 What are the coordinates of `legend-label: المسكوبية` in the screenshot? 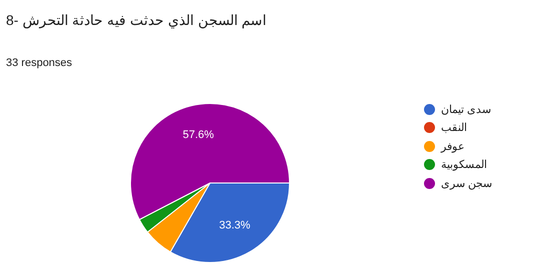 It's located at (464, 165).